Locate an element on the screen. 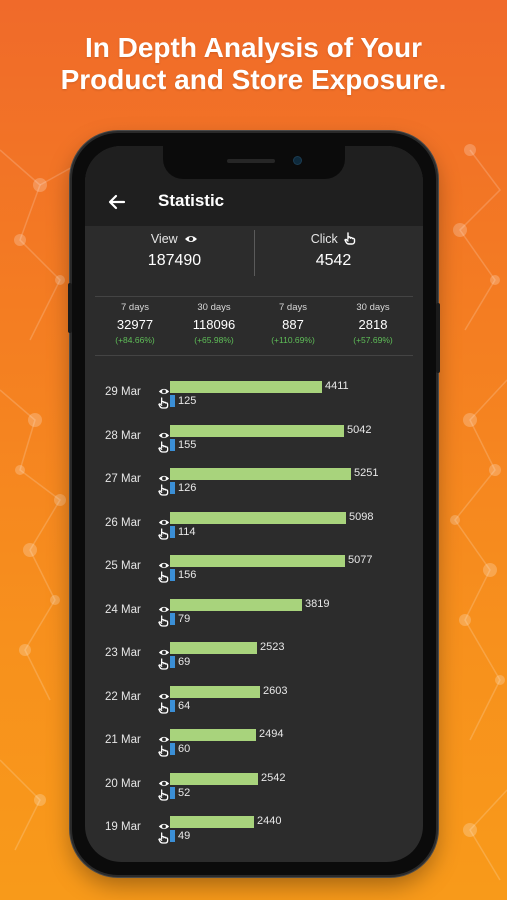 Image resolution: width=507 pixels, height=900 pixels. click-value-label: 64 is located at coordinates (184, 705).